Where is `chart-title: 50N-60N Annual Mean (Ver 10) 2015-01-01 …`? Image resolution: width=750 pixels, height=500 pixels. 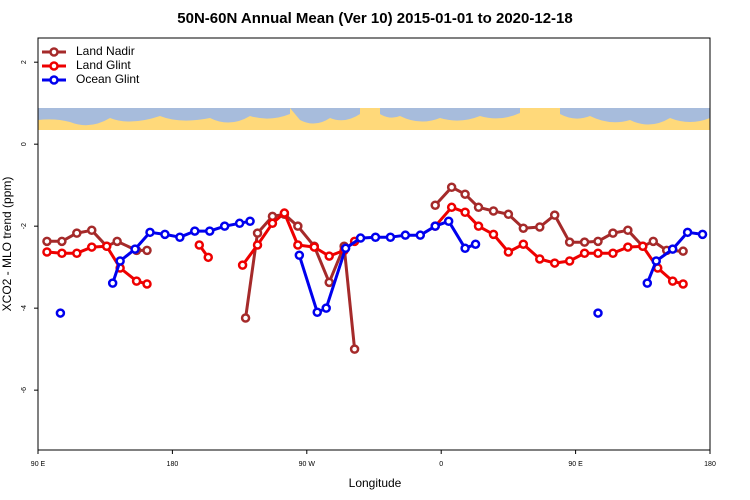
chart-title: 50N-60N Annual Mean (Ver 10) 2015-01-01 … is located at coordinates (374, 18).